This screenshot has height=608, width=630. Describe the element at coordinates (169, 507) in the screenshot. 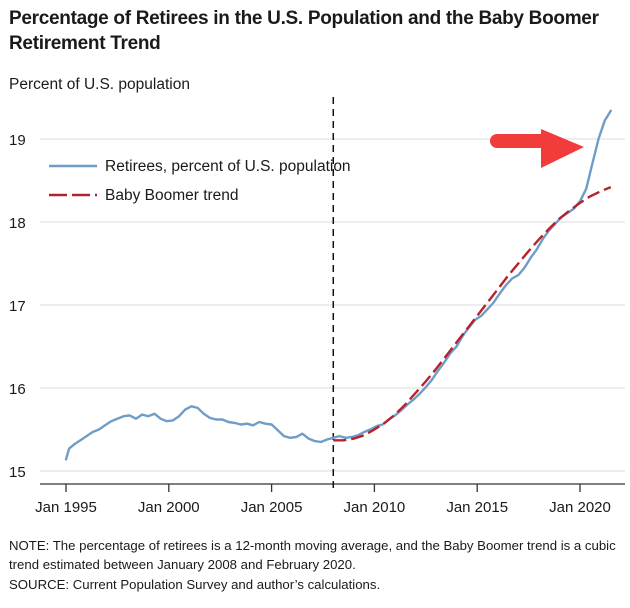

I see `x-tick-label: Jan 2000` at that location.